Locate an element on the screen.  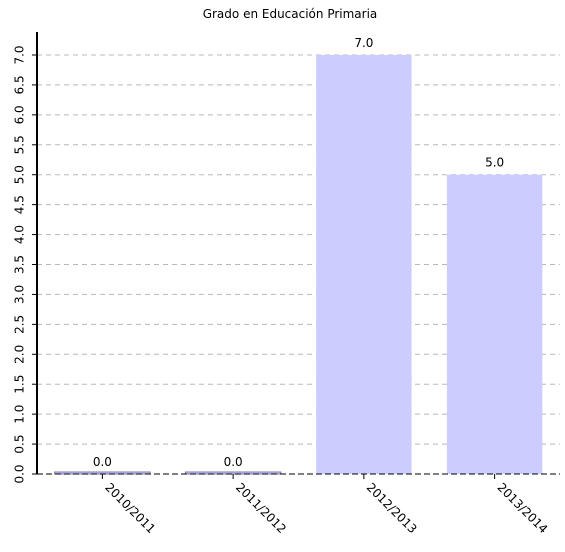
y-tick-label: 0.5 is located at coordinates (20, 444).